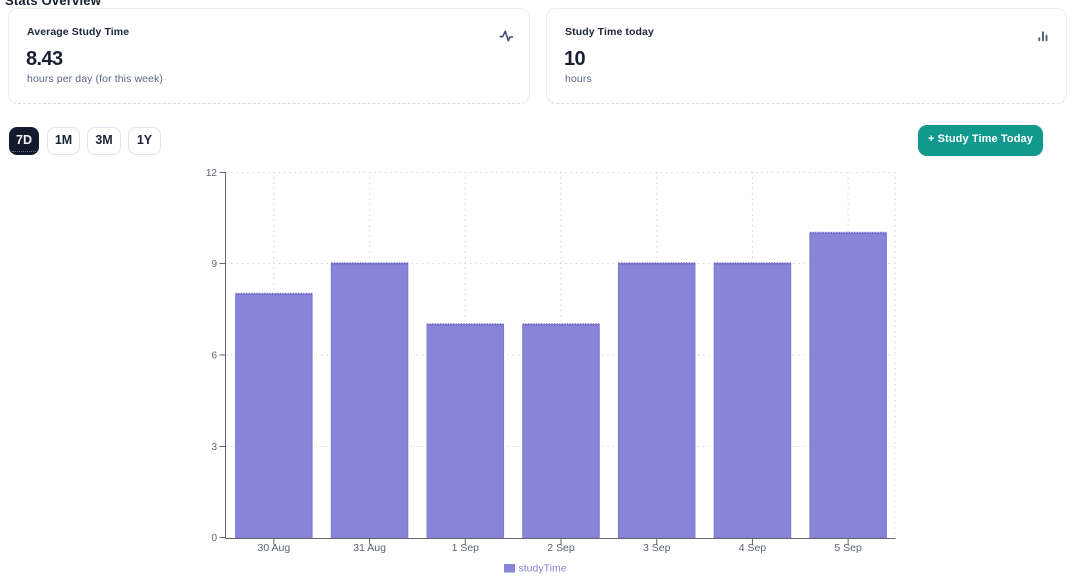  Describe the element at coordinates (561, 548) in the screenshot. I see `svg-text: 2 Sep` at that location.